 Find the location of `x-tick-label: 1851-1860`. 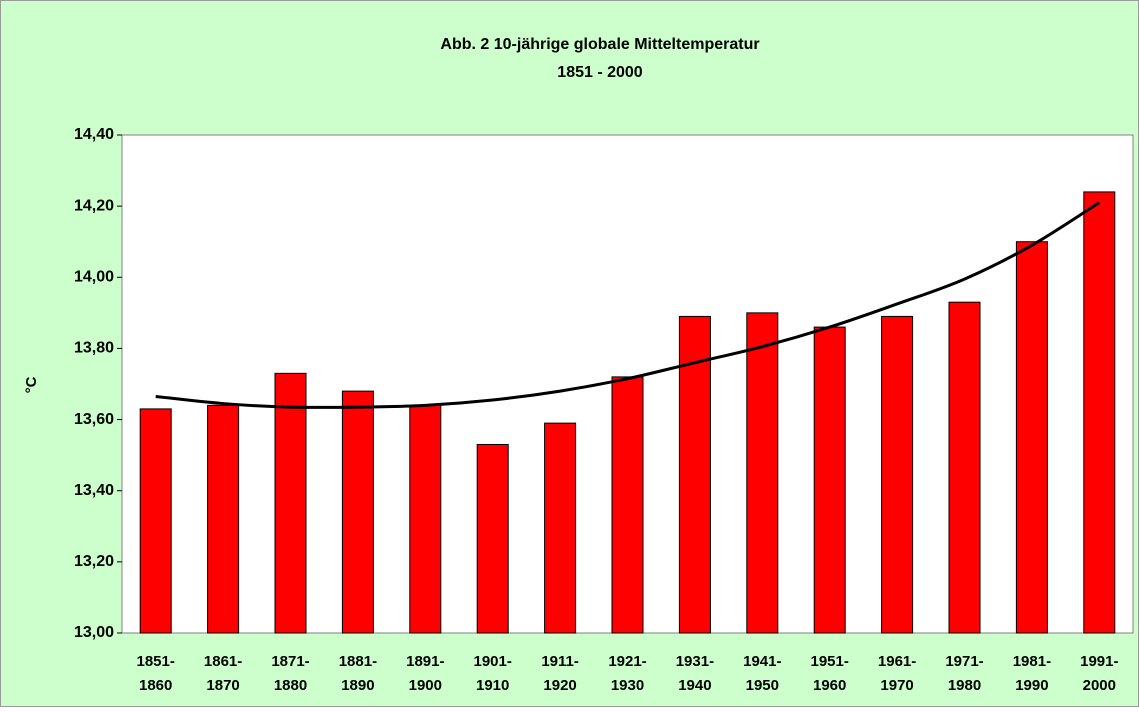

x-tick-label: 1851-1860 is located at coordinates (156, 673).